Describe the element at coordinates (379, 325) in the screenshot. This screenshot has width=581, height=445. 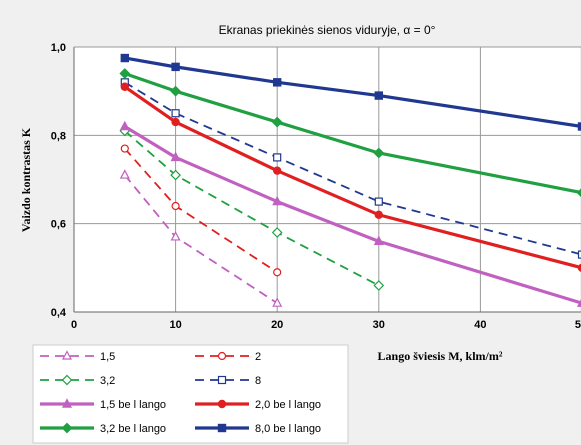
I see `x-tick-label: 30` at that location.